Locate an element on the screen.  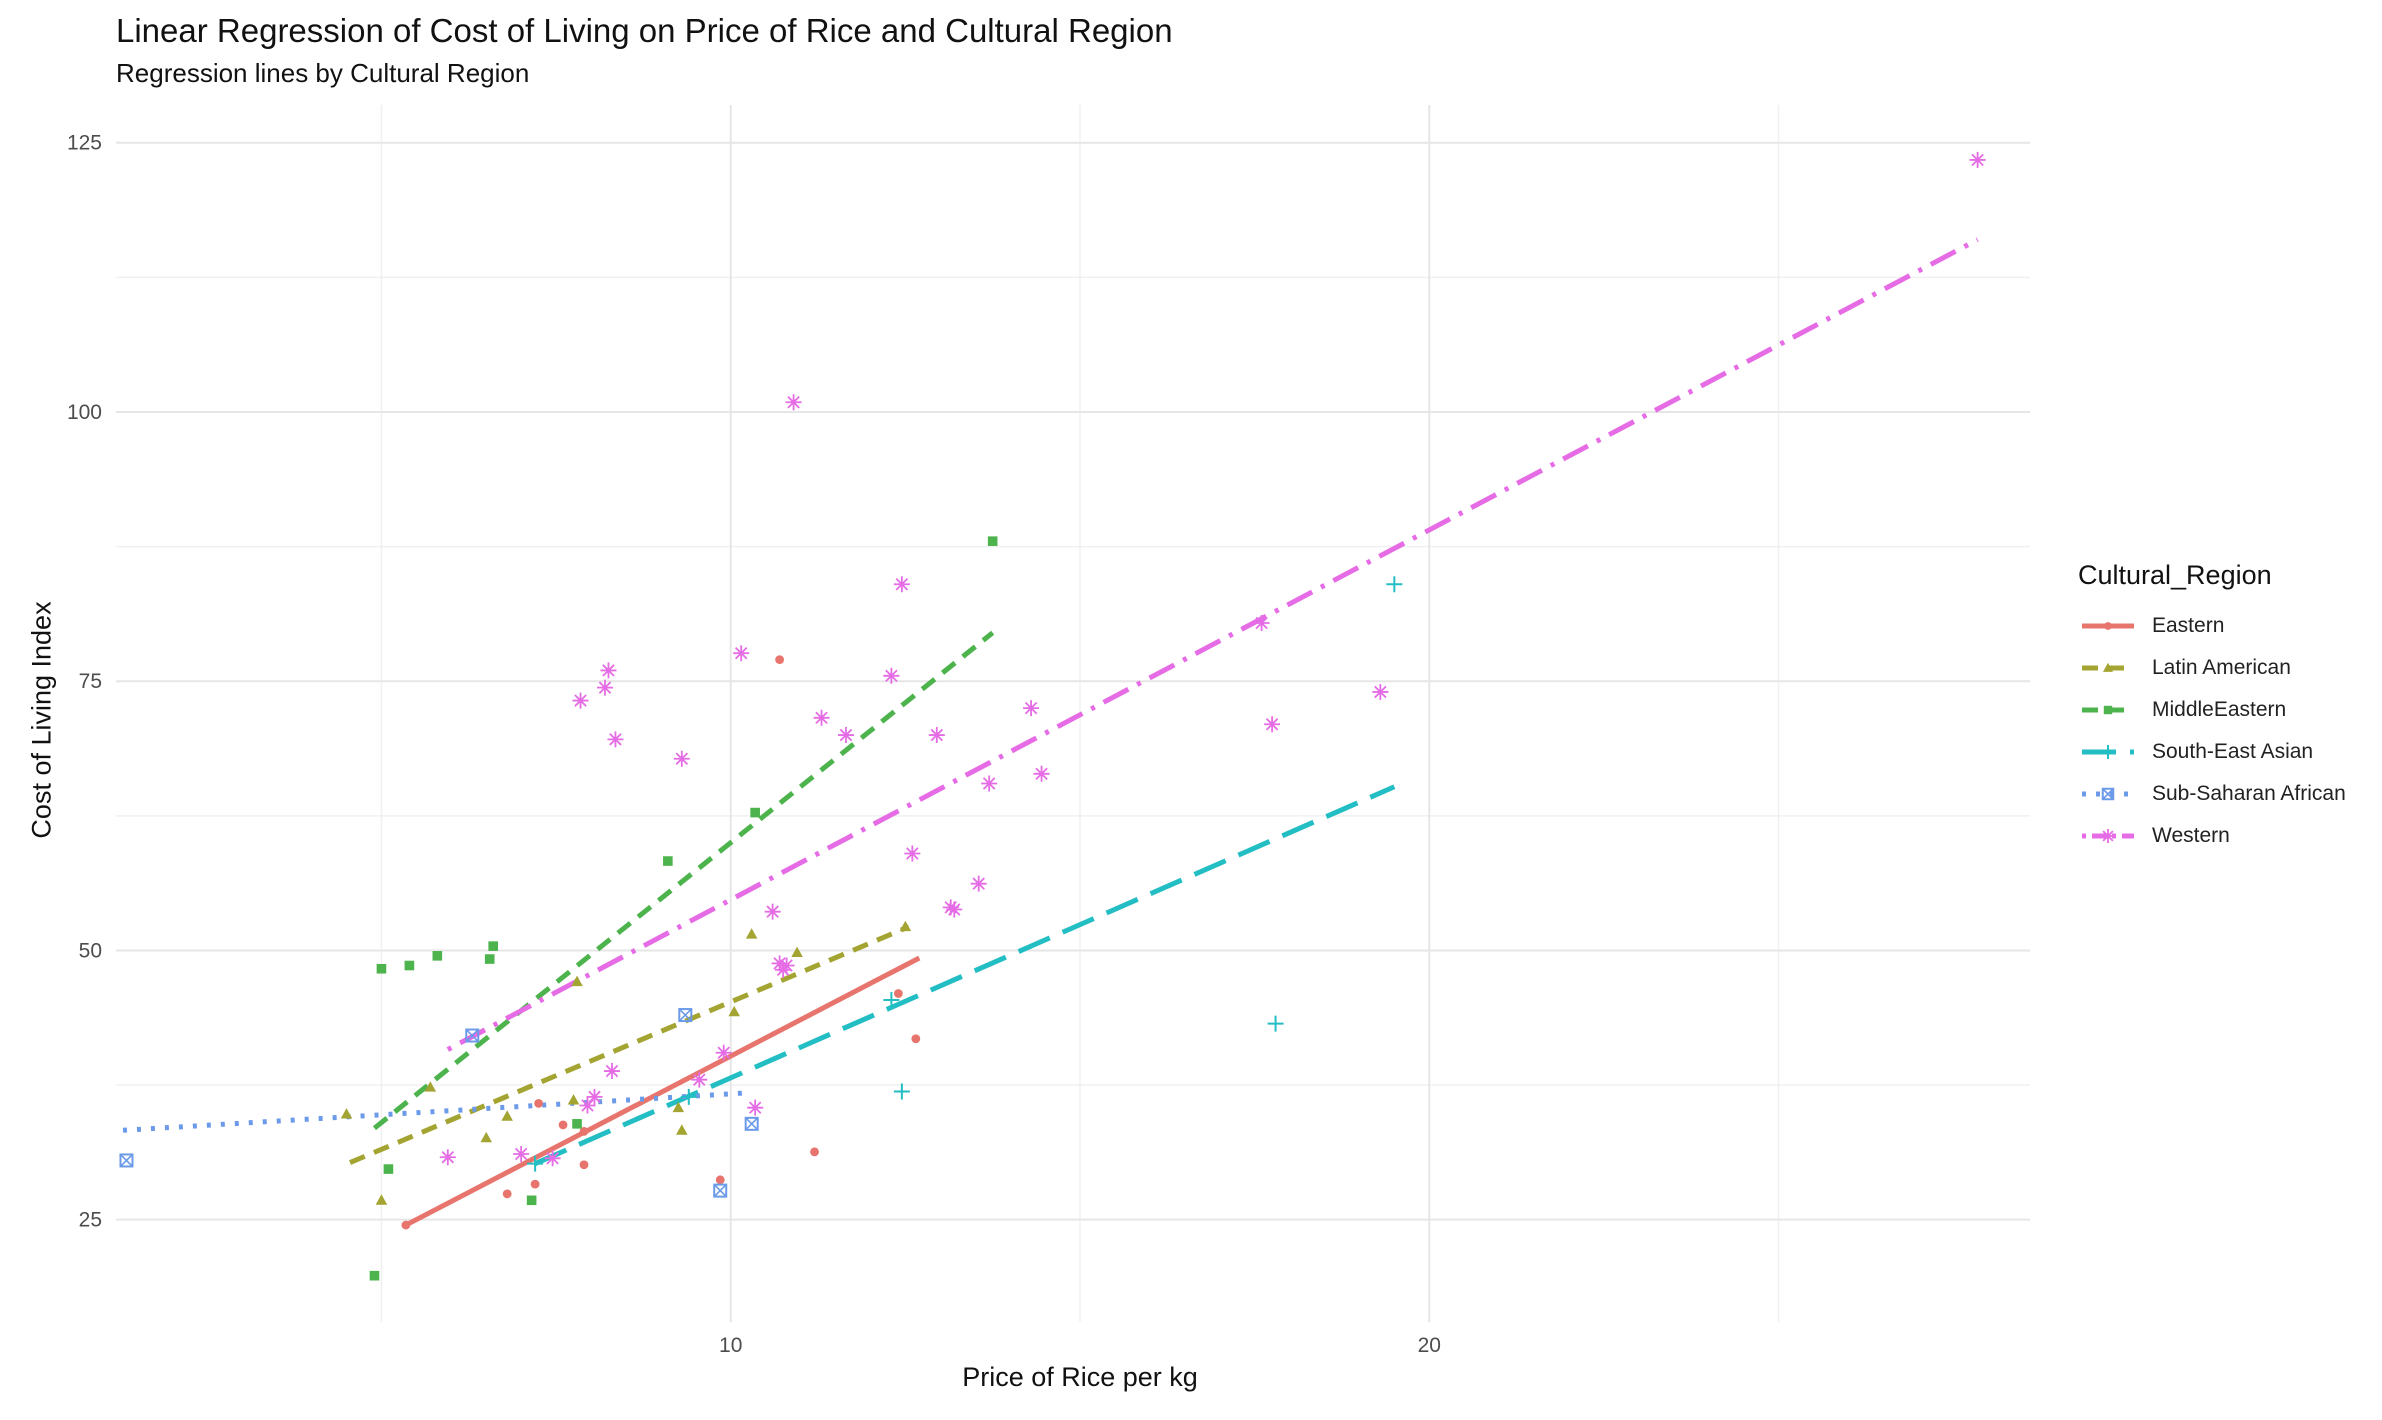
legend-label: Western is located at coordinates (2191, 835).